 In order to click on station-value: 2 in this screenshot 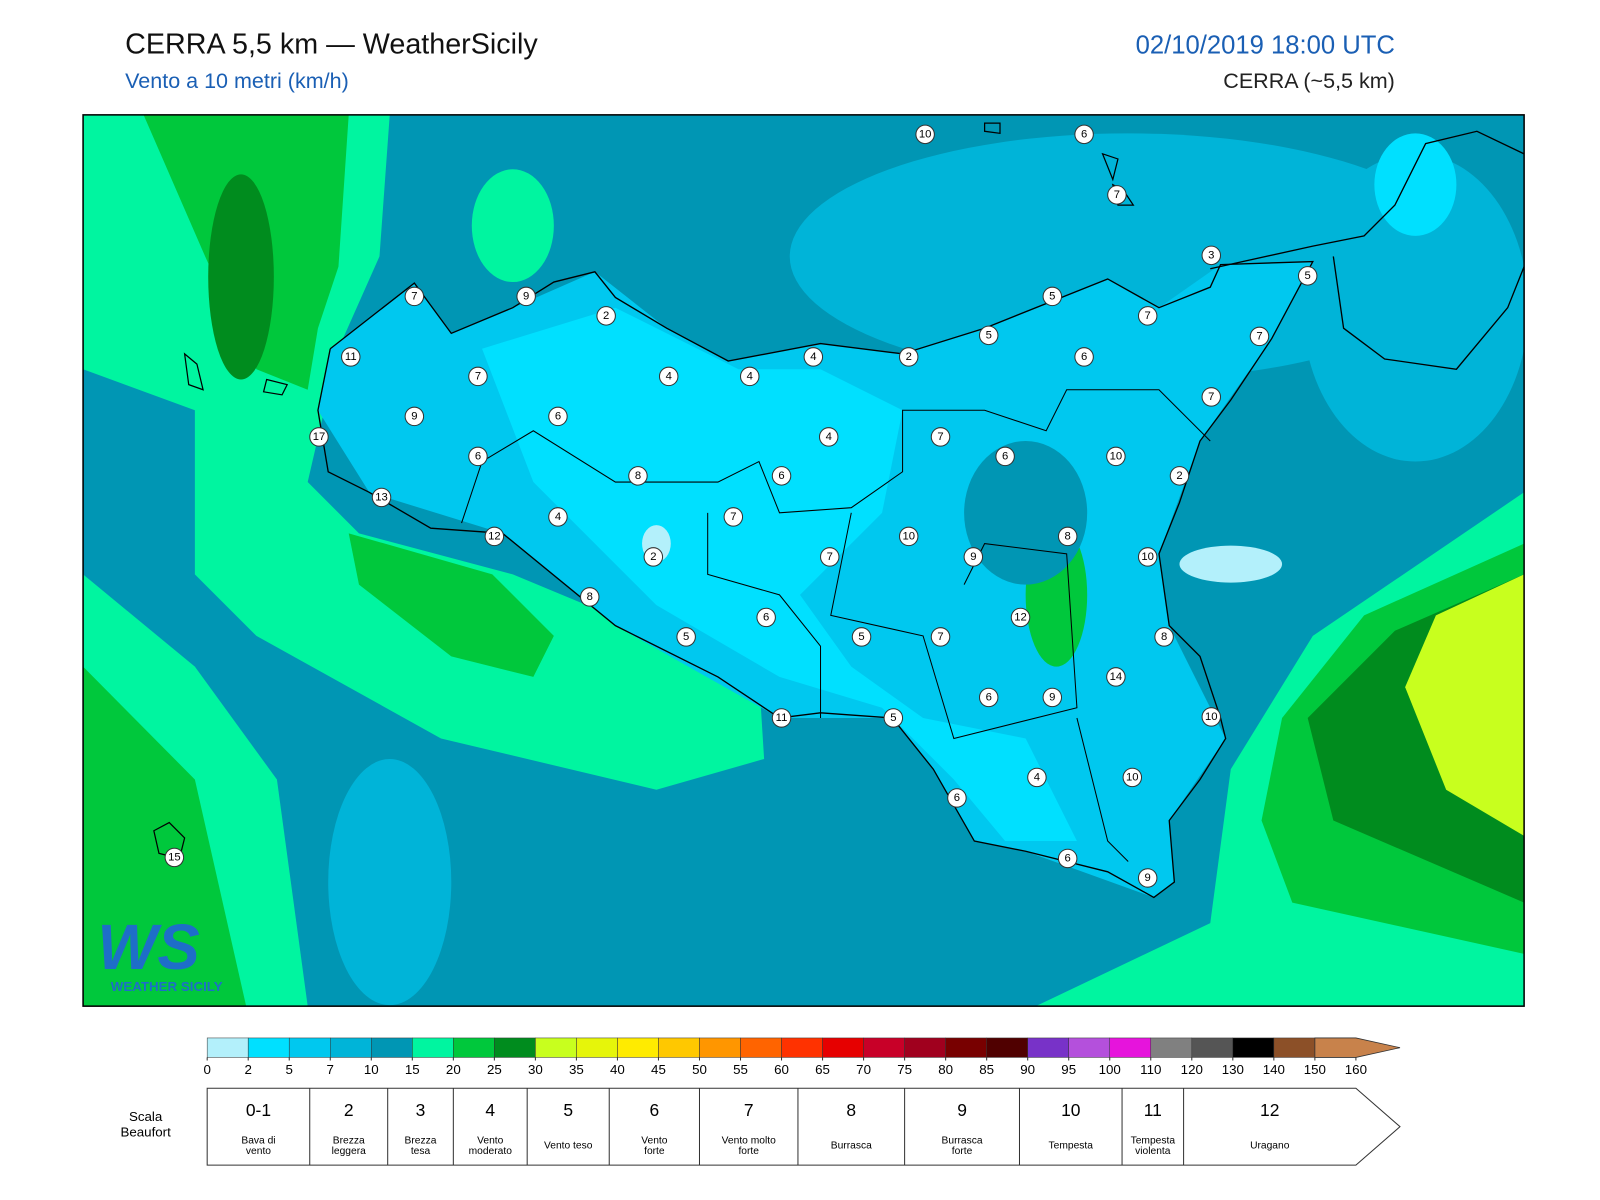, I will do `click(653, 557)`.